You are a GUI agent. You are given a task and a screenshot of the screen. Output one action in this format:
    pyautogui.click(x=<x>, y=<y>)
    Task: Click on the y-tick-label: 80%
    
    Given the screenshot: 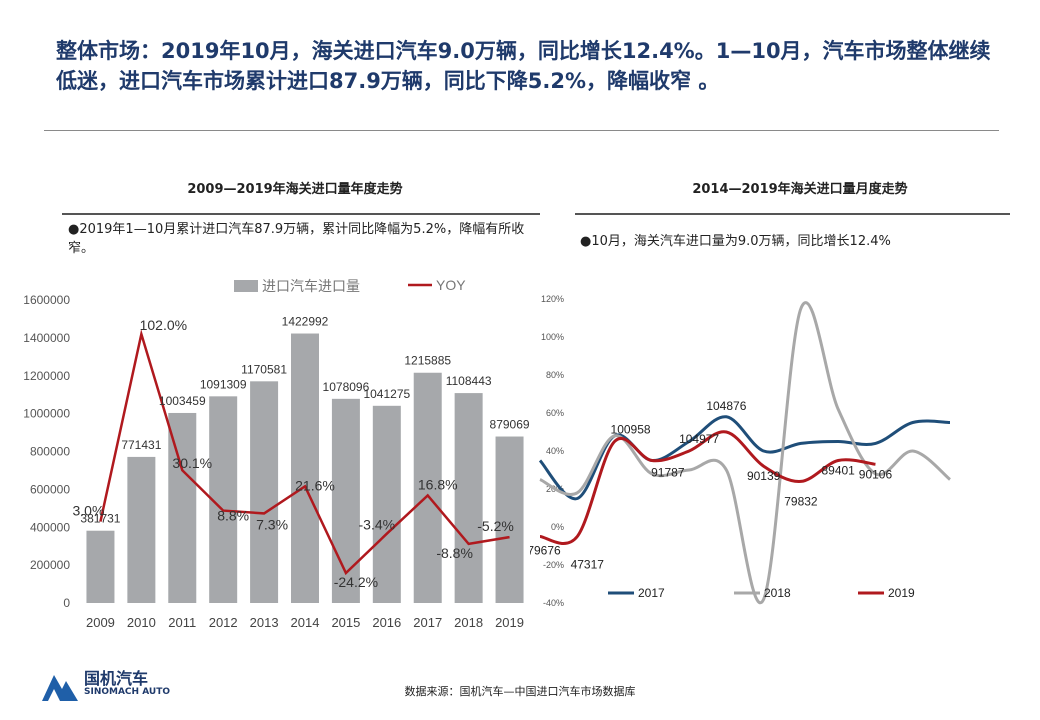 What is the action you would take?
    pyautogui.click(x=555, y=375)
    